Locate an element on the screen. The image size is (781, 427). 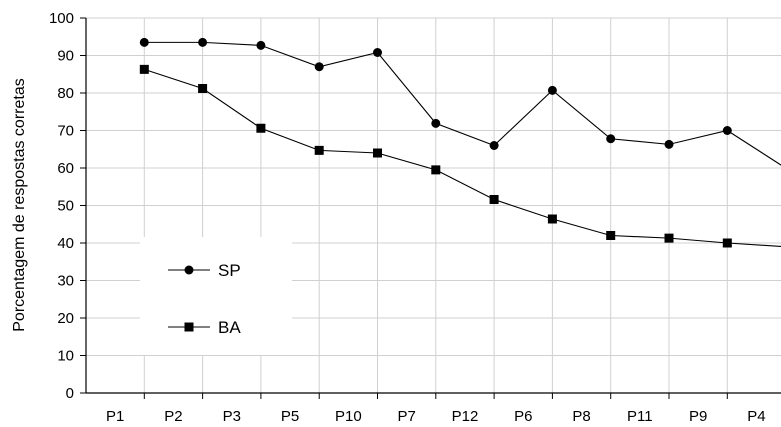
y-tick-label: 70 is located at coordinates (65, 131).